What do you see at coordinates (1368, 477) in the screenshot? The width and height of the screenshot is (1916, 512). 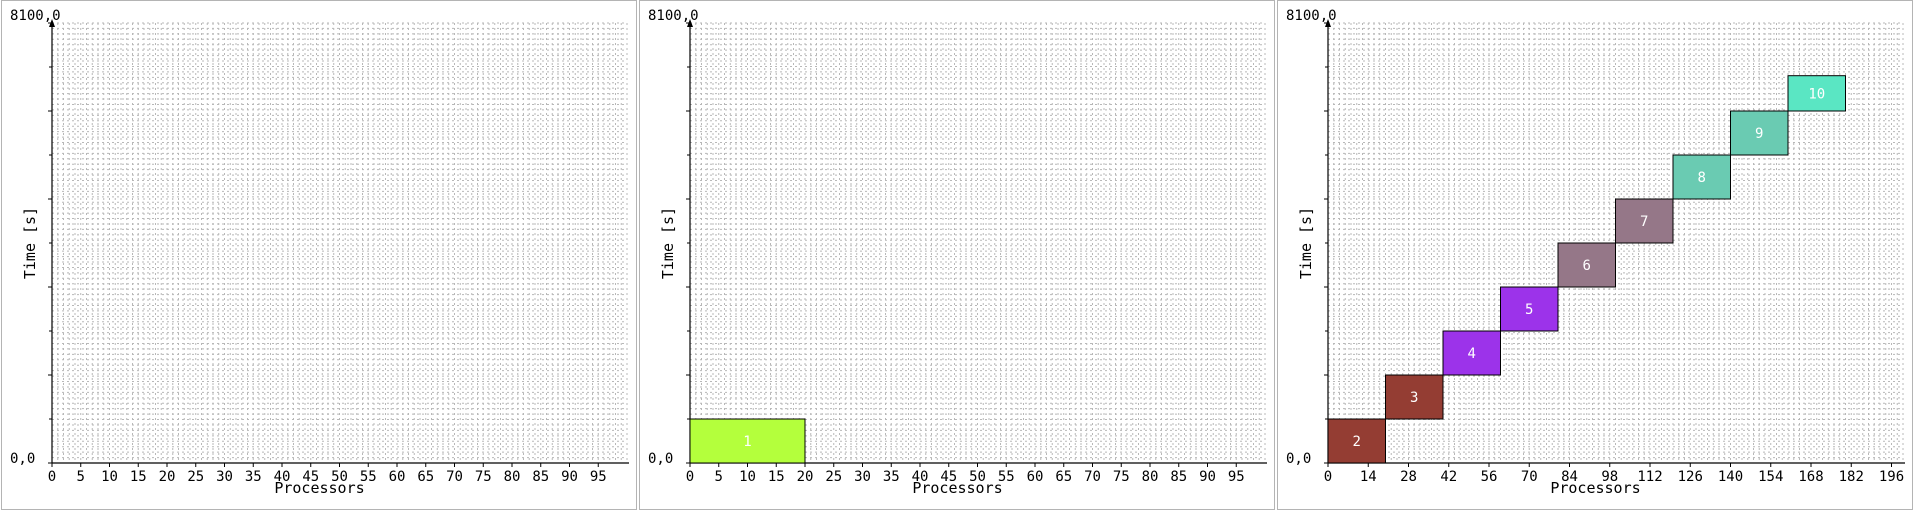 I see `x-tick-label: 14` at bounding box center [1368, 477].